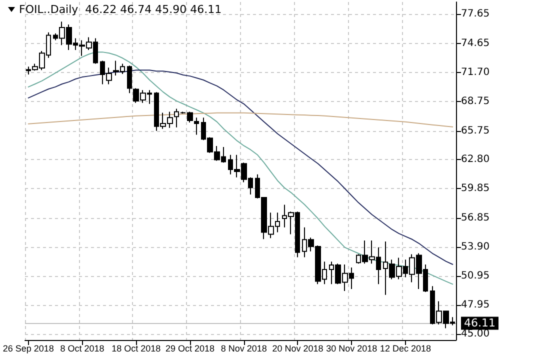  I want to click on x-tick-label: 26 Sep 2018, so click(28, 349).